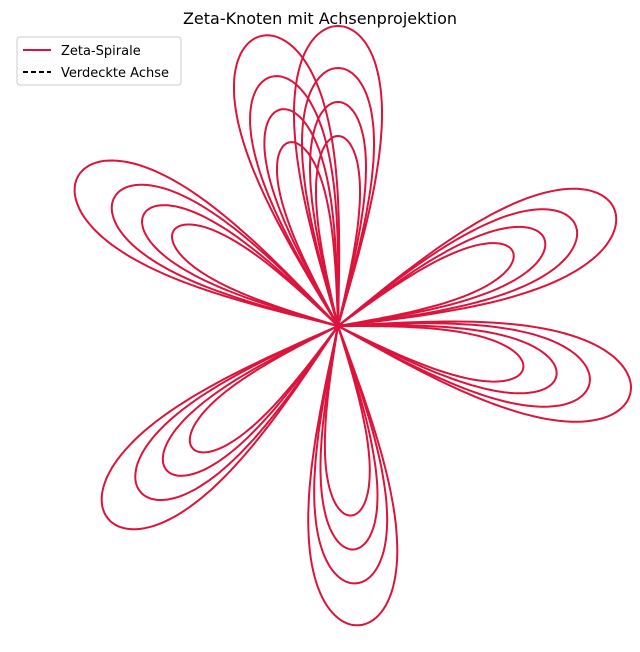  What do you see at coordinates (115, 73) in the screenshot?
I see `legend-label-verdeckte-achse: Verdeckte Achse` at bounding box center [115, 73].